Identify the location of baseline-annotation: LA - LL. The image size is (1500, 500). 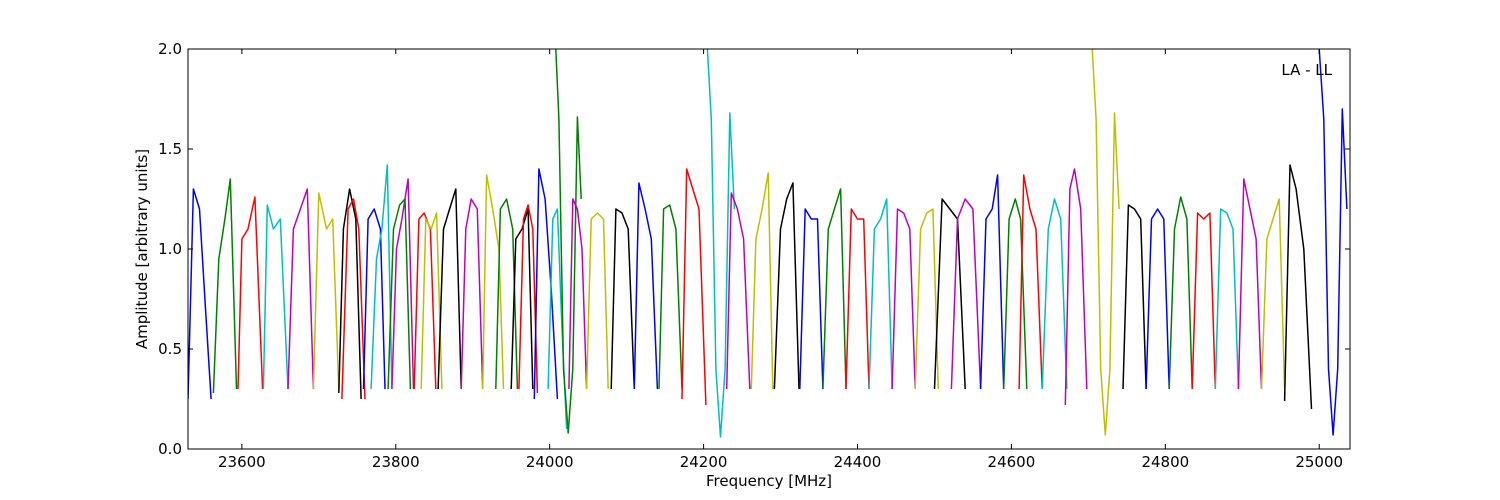
(1306, 70).